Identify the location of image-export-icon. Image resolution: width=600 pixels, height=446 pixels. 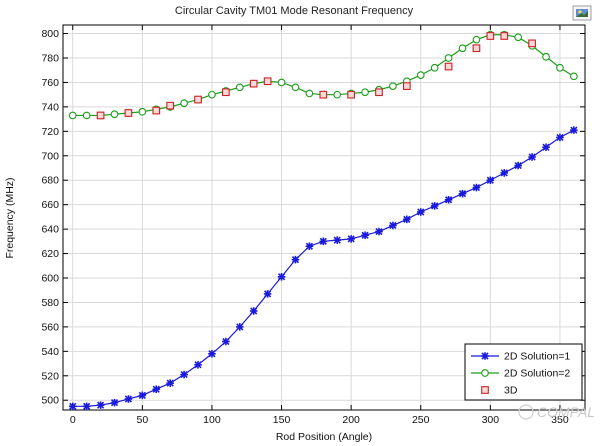
(582, 13).